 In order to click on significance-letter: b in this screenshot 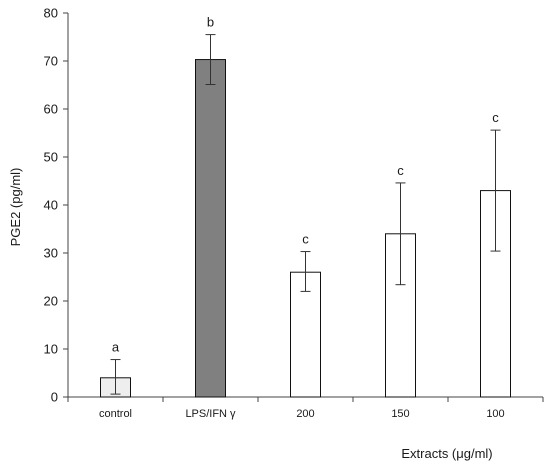, I will do `click(210, 22)`.